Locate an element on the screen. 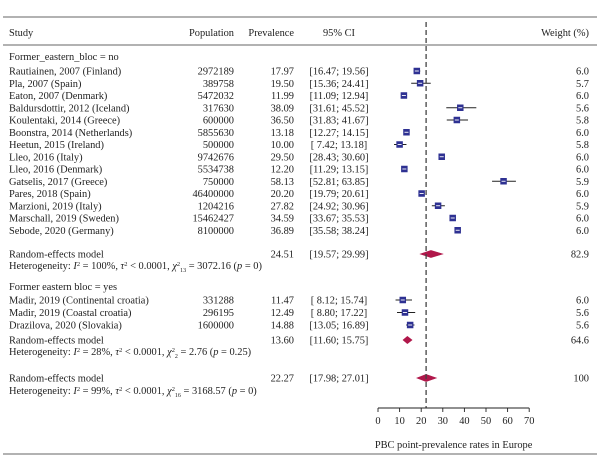  study-label: Lleo, 2016 (Italy) is located at coordinates (46, 157).